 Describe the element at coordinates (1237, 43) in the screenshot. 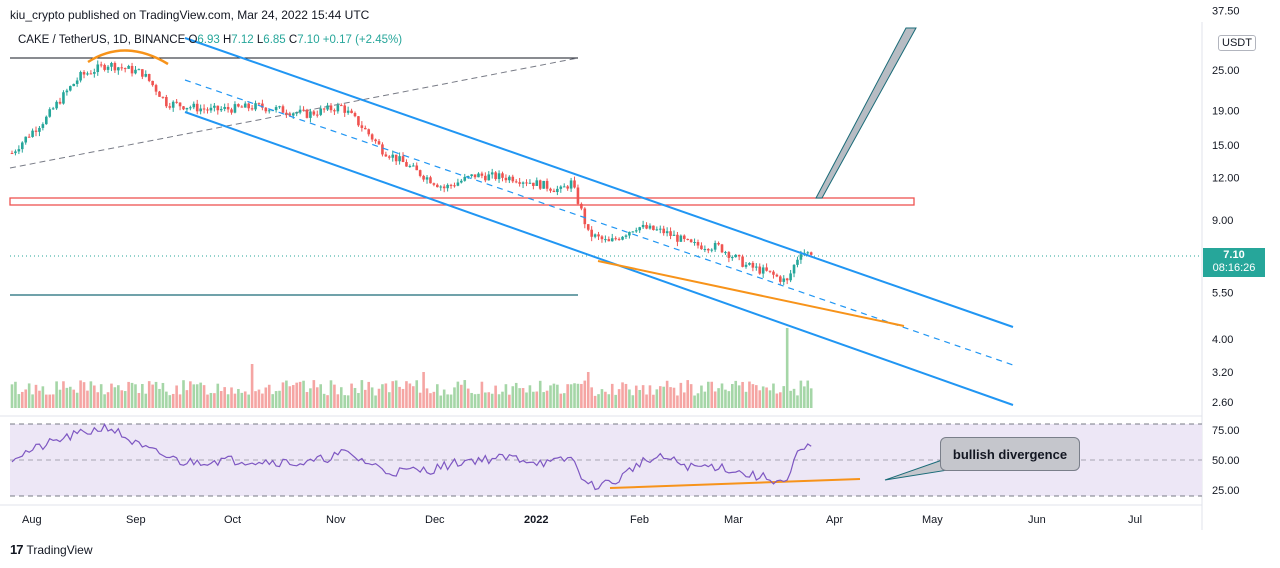

I see `currency-badge: USDT` at that location.